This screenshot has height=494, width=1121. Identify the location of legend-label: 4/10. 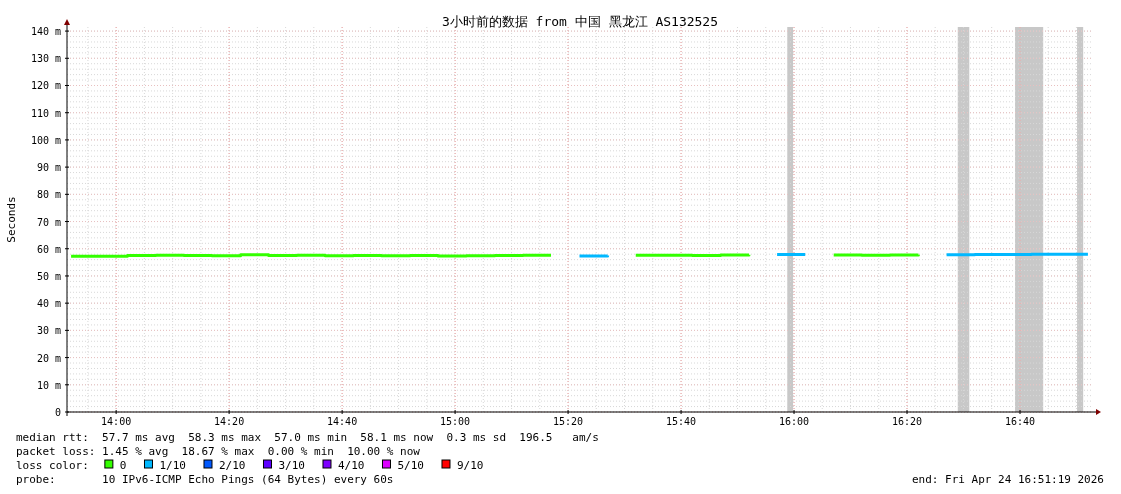
(351, 465).